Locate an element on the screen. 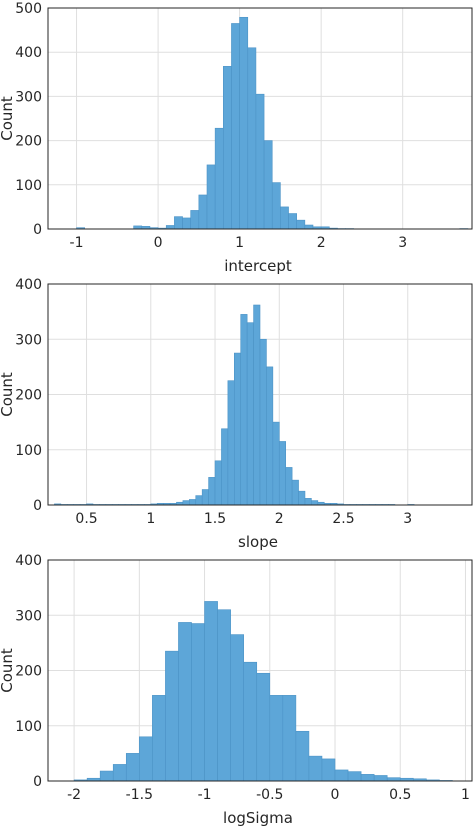 The width and height of the screenshot is (474, 826). x-tick-label: 1.5 is located at coordinates (215, 519).